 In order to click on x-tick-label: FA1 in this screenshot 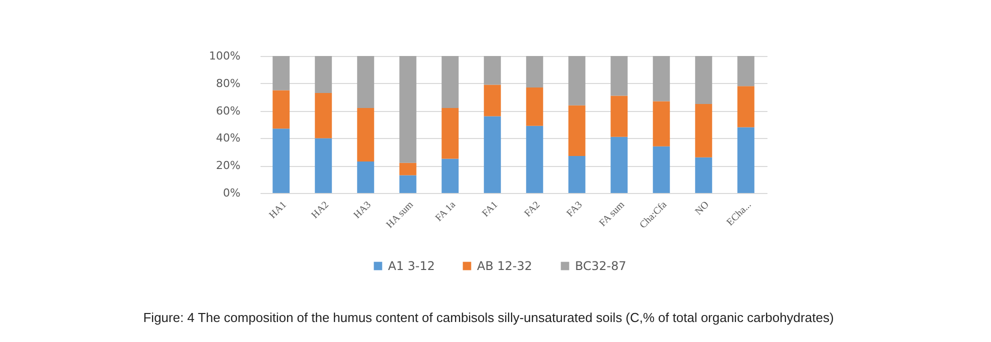, I will do `click(490, 210)`.